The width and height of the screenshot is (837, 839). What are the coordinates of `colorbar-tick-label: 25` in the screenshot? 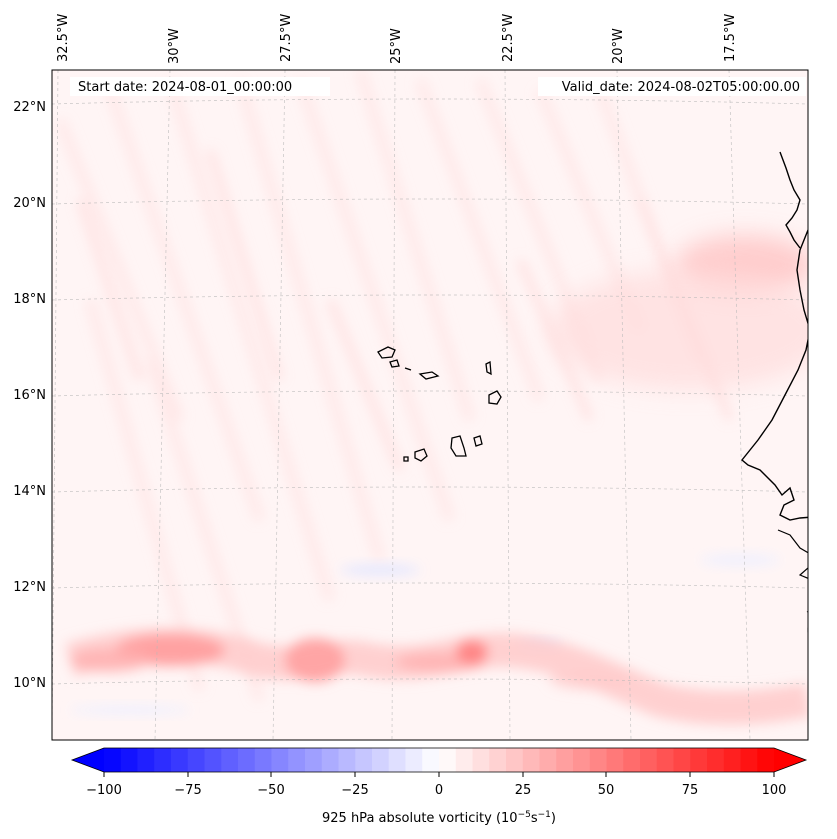 It's located at (523, 790).